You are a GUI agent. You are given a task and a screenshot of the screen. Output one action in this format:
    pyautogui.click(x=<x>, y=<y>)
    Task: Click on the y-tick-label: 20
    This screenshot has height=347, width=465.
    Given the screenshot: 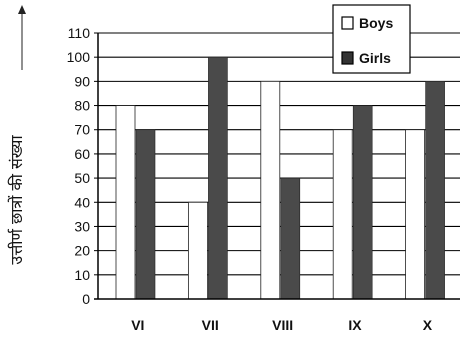 What is the action you would take?
    pyautogui.click(x=82, y=251)
    